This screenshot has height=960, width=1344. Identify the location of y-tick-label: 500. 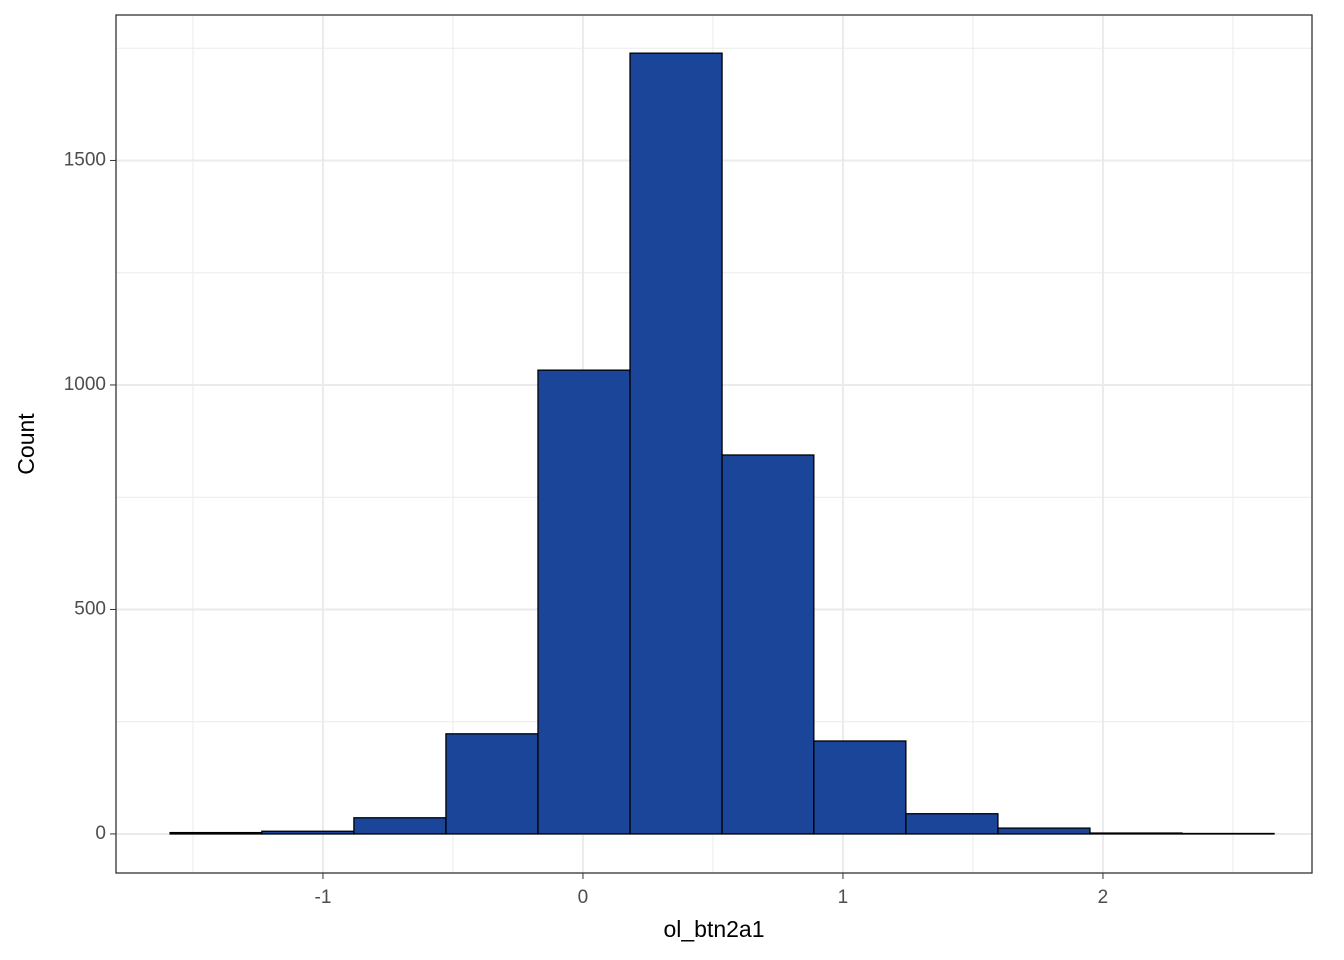
(90, 608).